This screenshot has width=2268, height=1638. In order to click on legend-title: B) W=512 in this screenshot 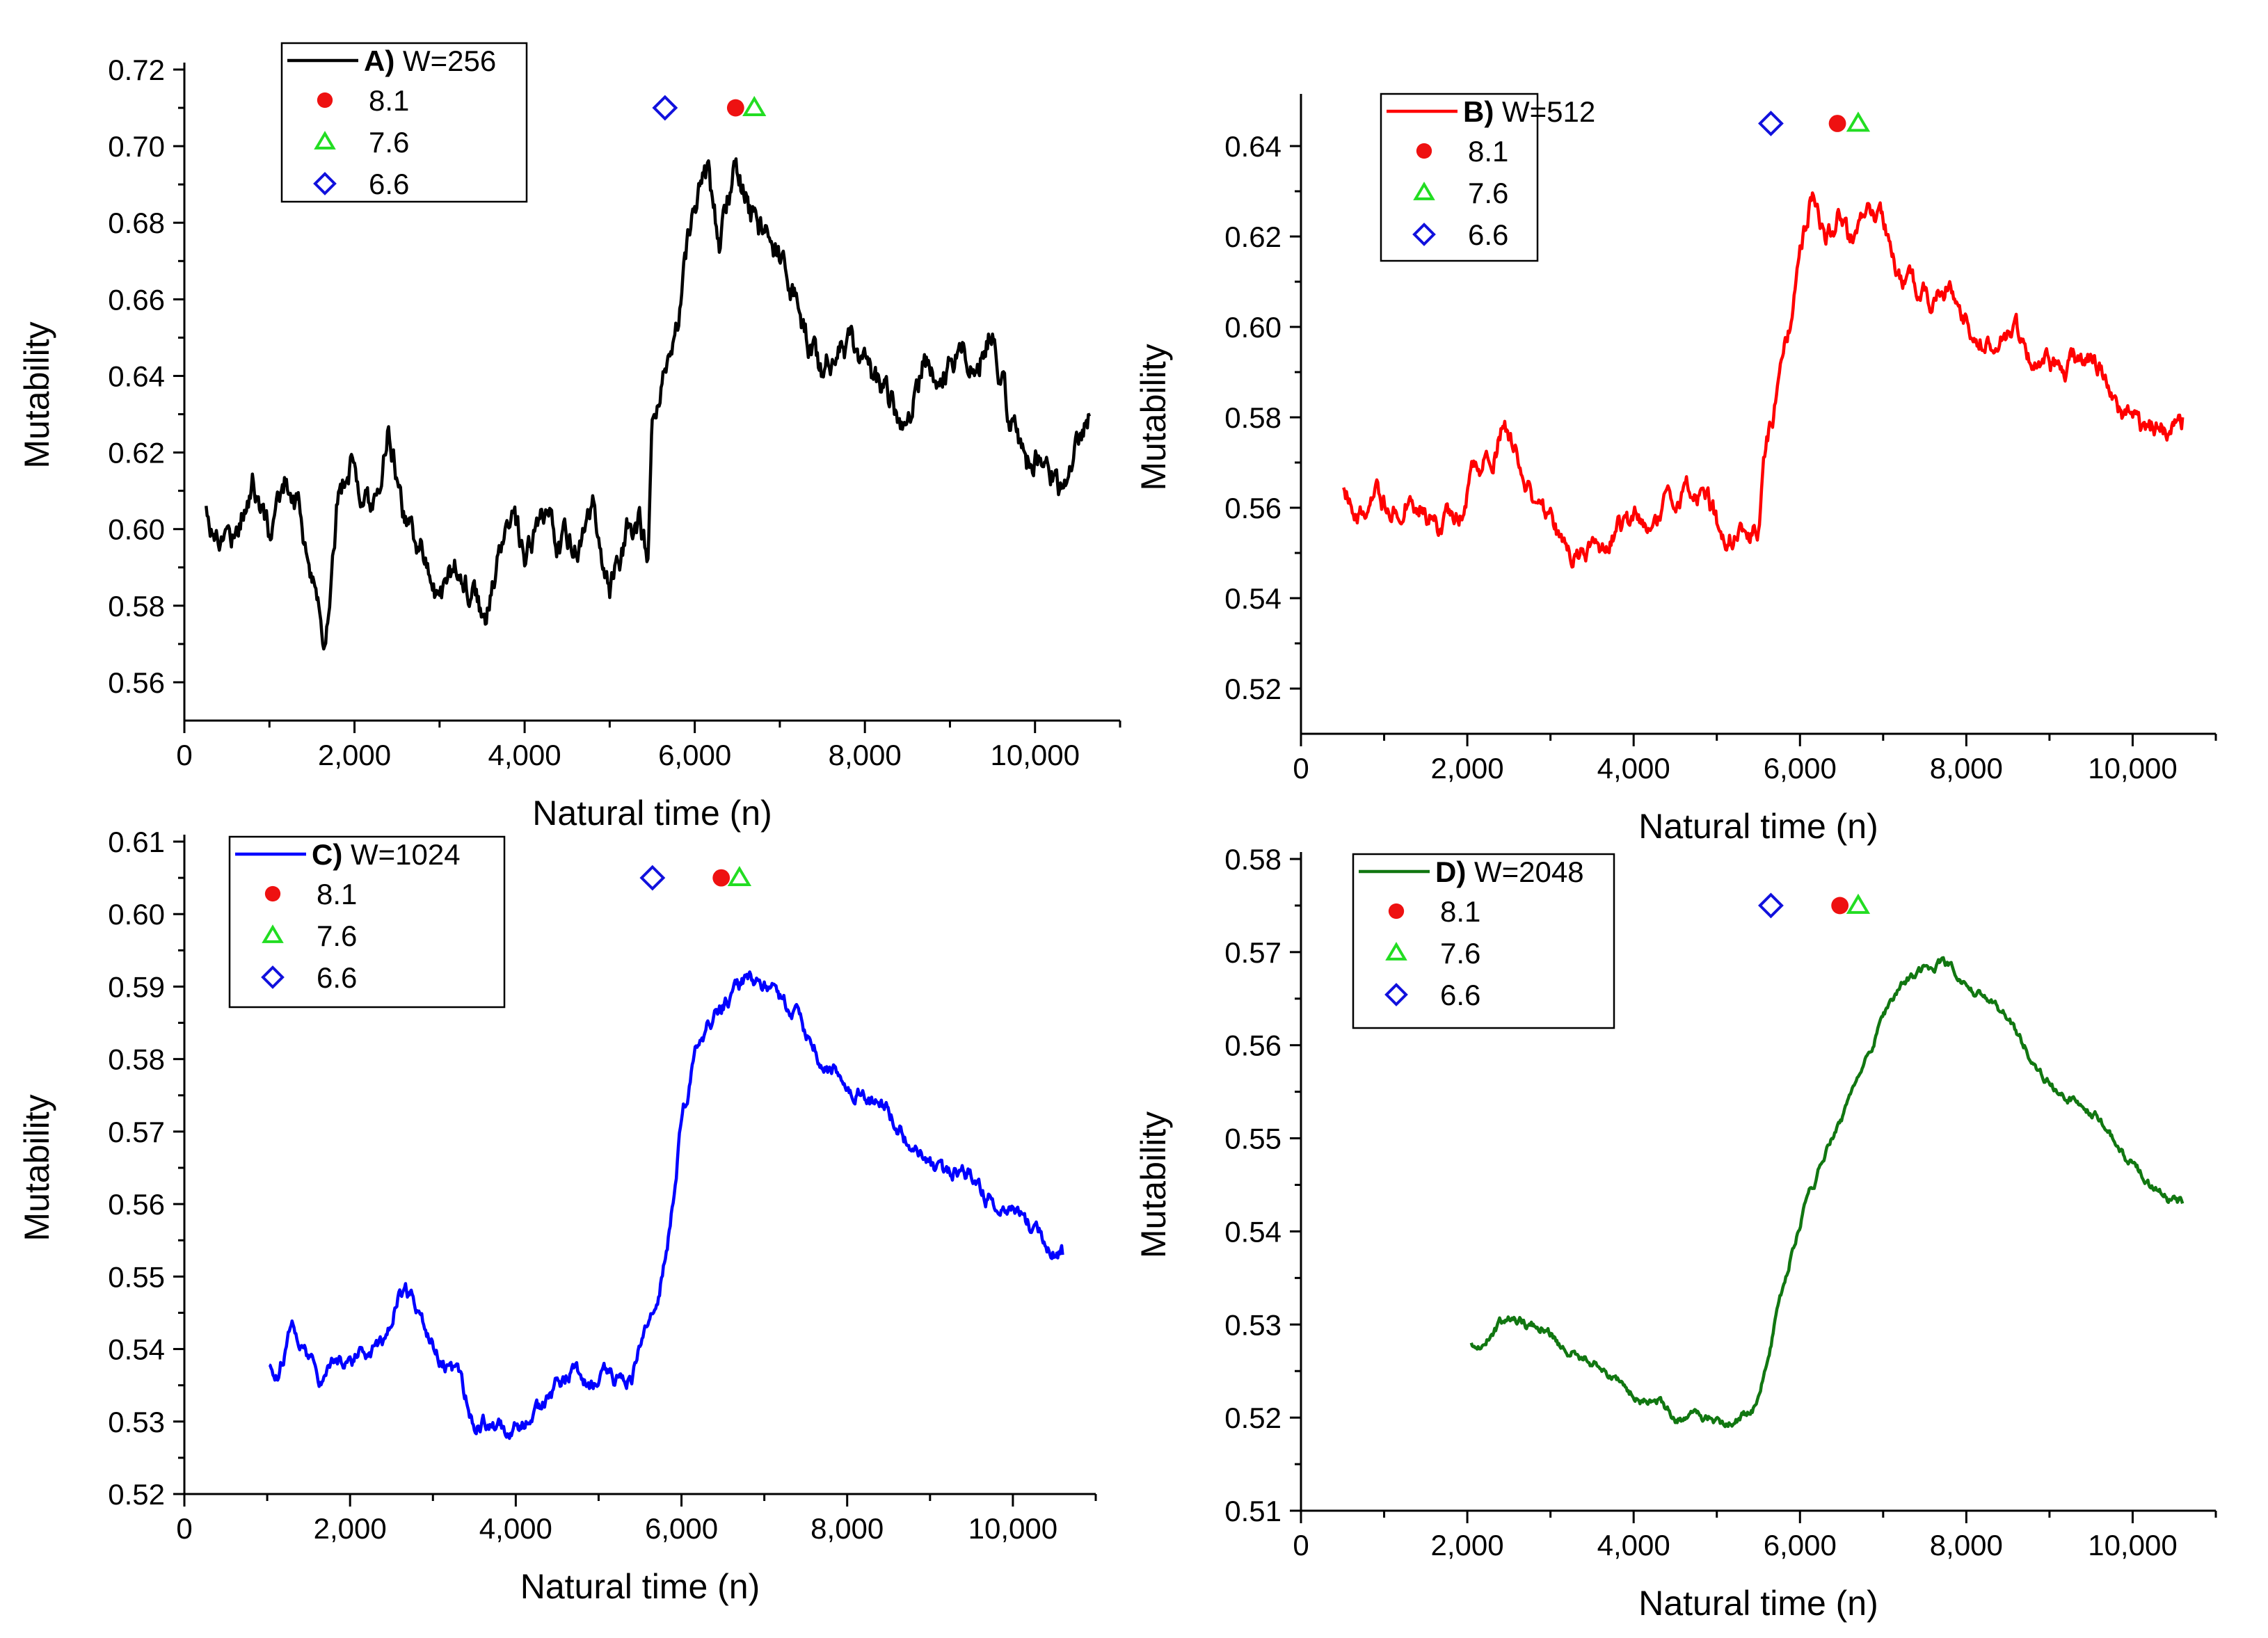, I will do `click(1529, 111)`.